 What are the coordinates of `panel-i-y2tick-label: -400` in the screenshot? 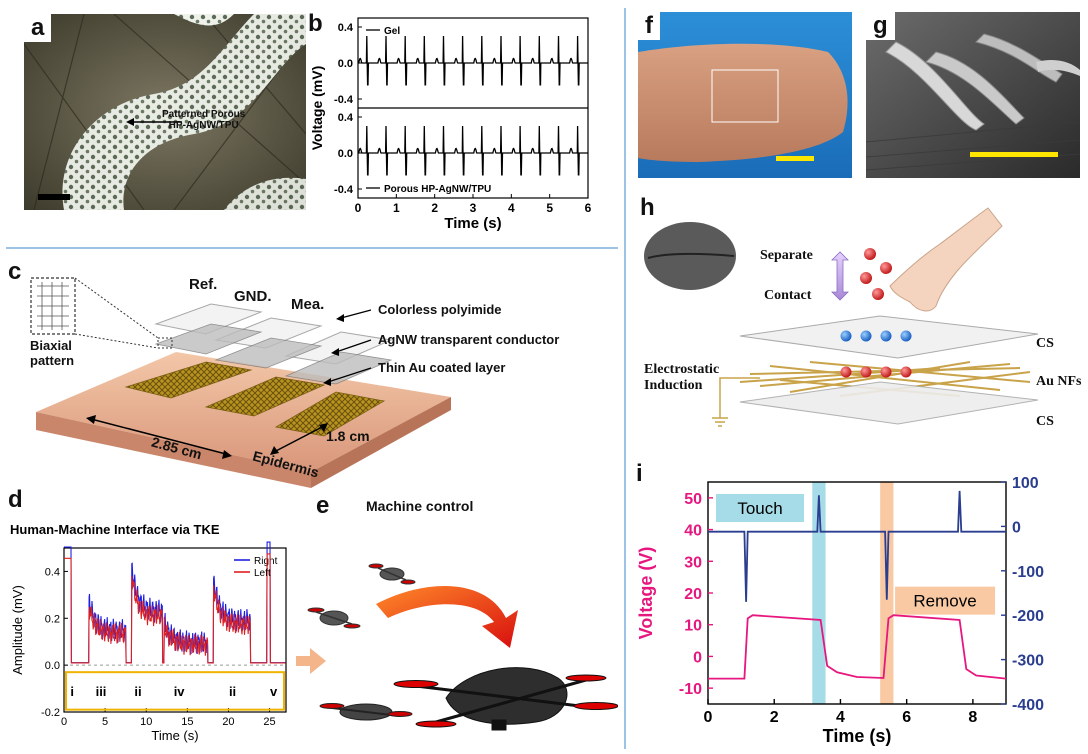 It's located at (1028, 705).